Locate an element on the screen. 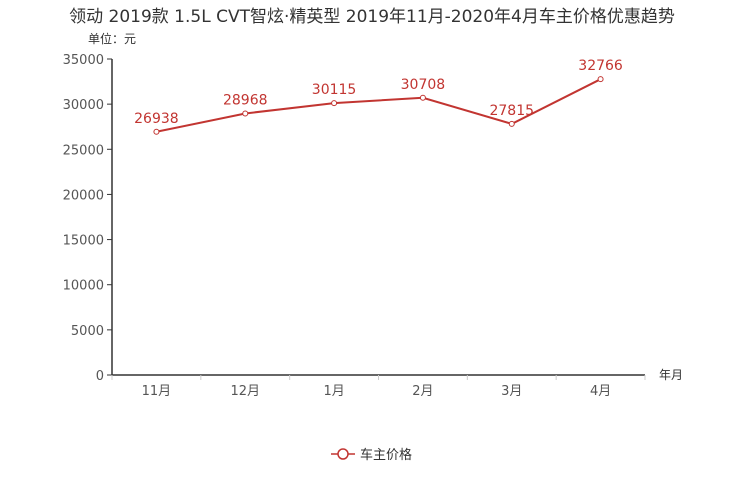 This screenshot has height=496, width=744. legend-circle-icon is located at coordinates (343, 454).